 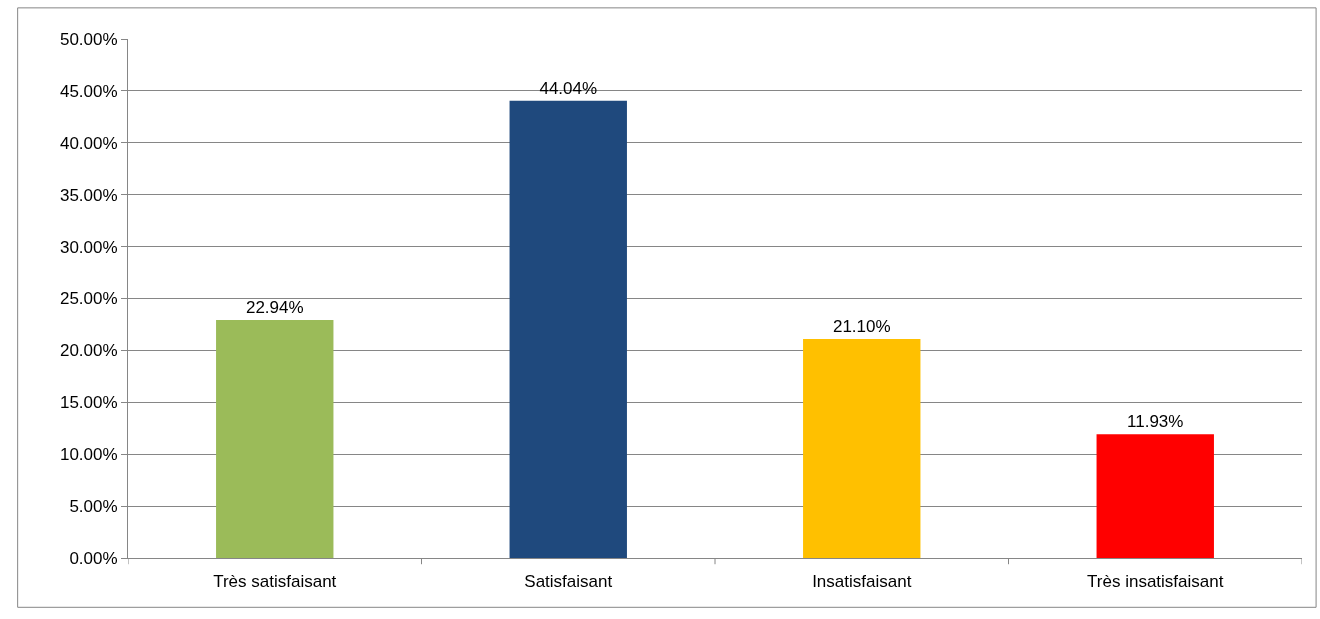 What do you see at coordinates (1155, 422) in the screenshot?
I see `data-label: 11.93%` at bounding box center [1155, 422].